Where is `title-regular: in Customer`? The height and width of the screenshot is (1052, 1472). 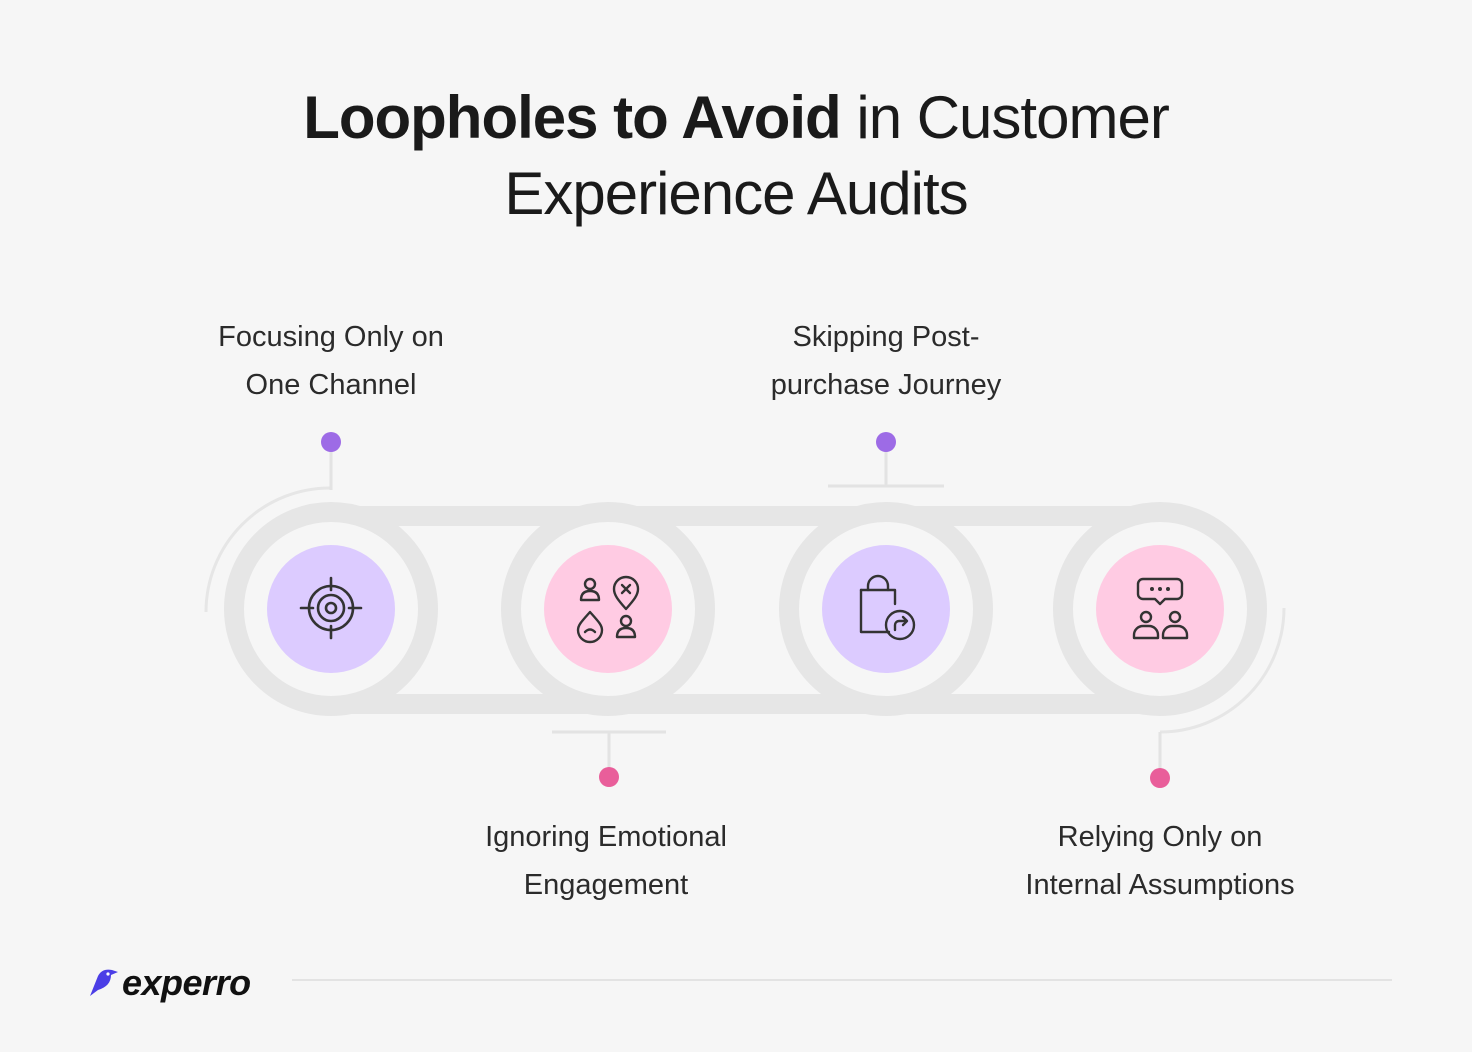
title-regular: in Customer is located at coordinates (1012, 117).